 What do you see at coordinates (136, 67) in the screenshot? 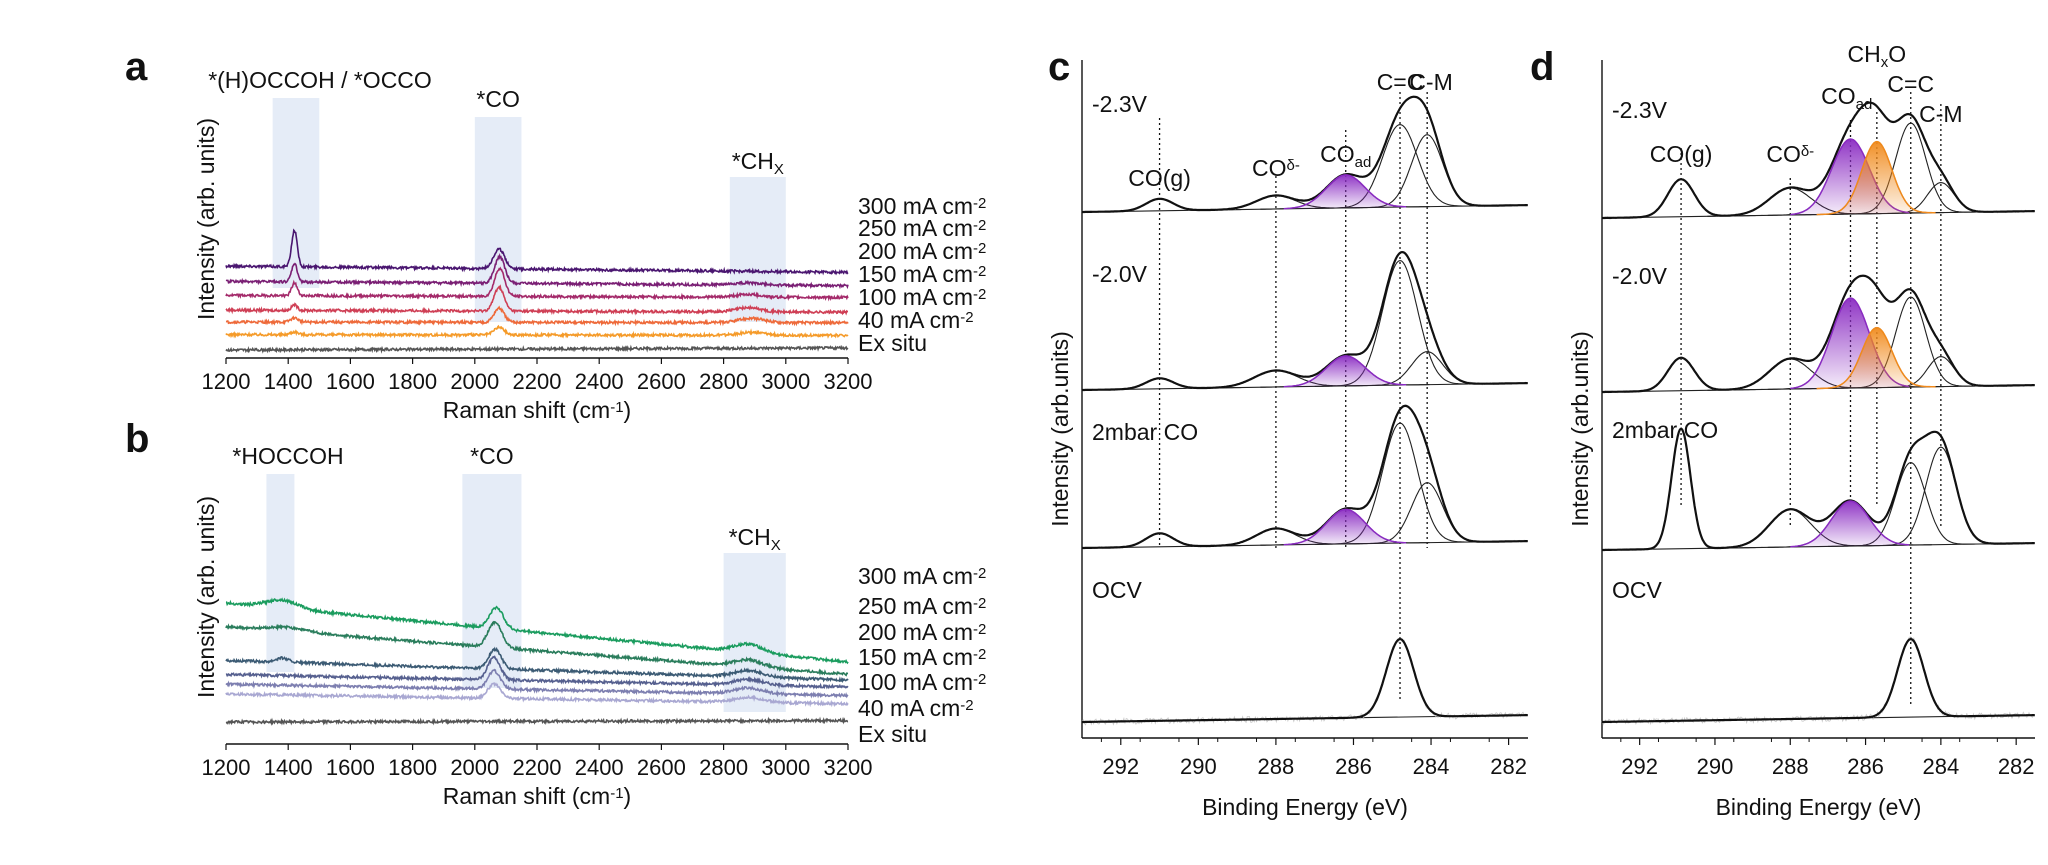
I see `panel-letter-a: a` at bounding box center [136, 67].